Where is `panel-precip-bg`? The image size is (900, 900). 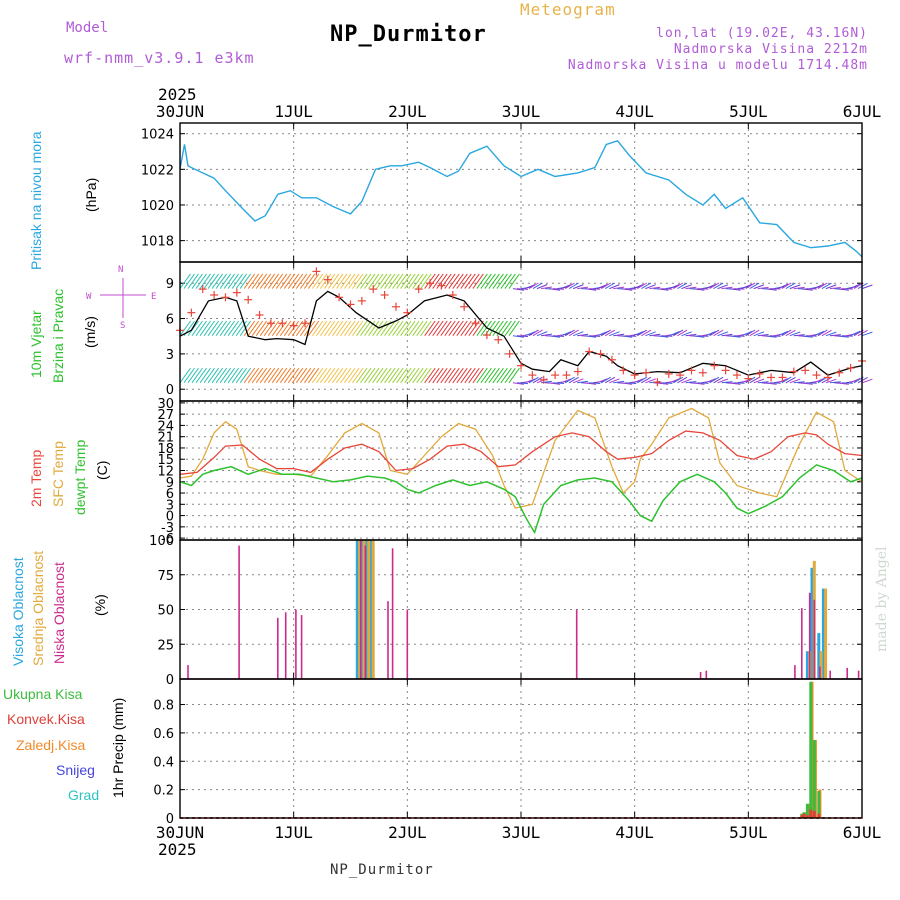 panel-precip-bg is located at coordinates (521, 748).